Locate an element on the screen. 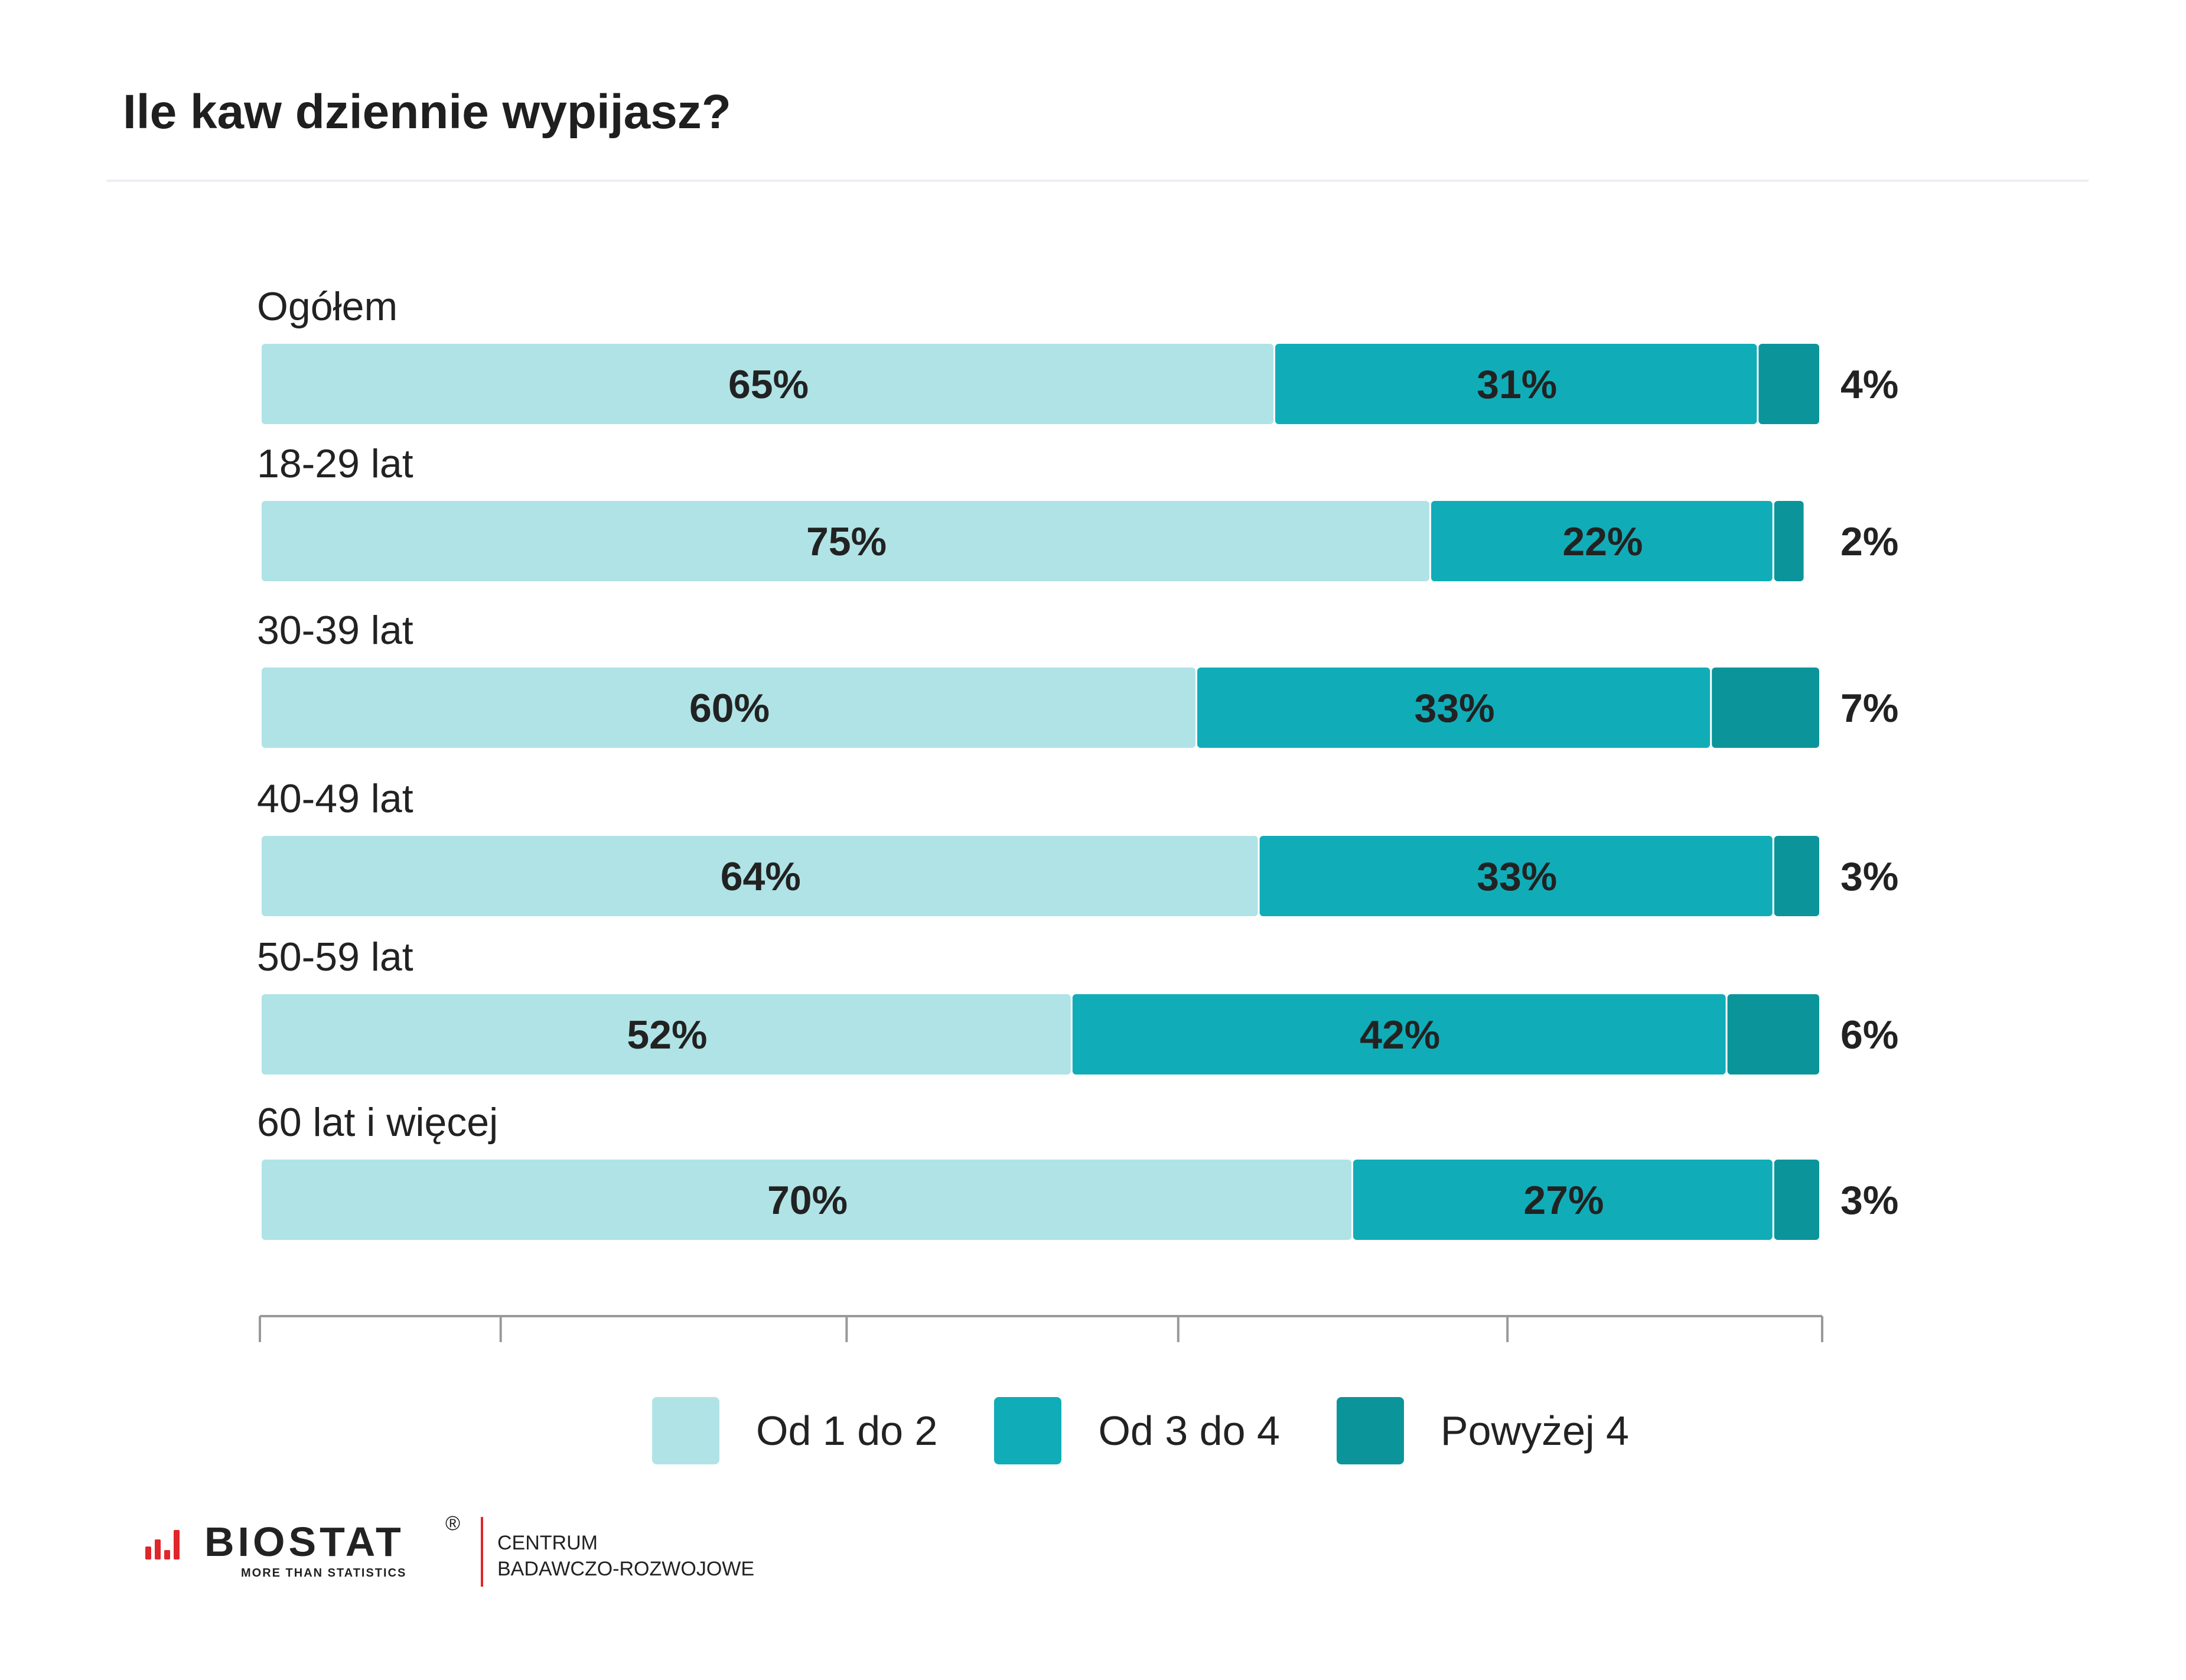 The height and width of the screenshot is (1680, 2186). bar-od-3-do-4-ogolem is located at coordinates (1516, 384).